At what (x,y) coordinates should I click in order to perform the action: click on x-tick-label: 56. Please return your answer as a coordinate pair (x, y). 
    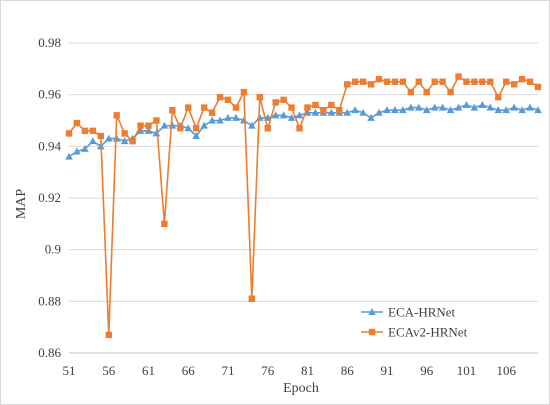
    Looking at the image, I should click on (109, 370).